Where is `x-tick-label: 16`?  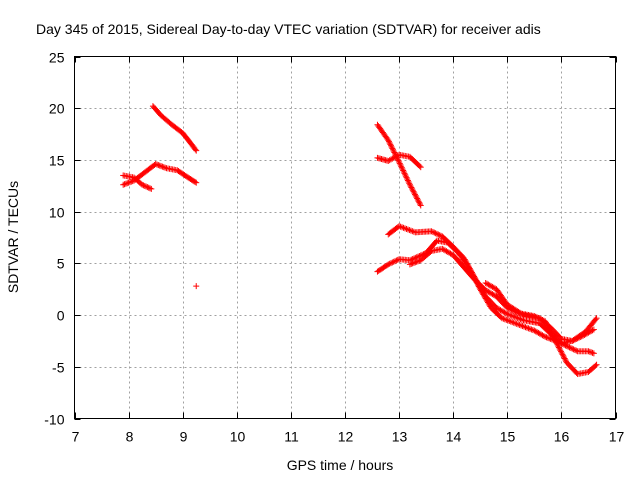
x-tick-label: 16 is located at coordinates (562, 437).